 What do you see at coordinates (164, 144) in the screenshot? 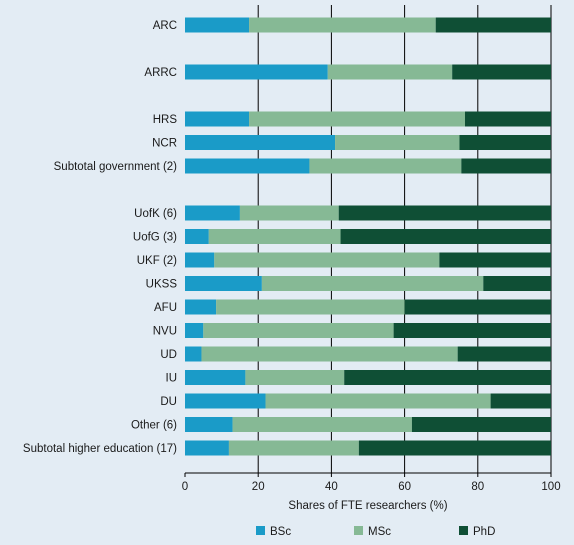
I see `category-label: NCR` at bounding box center [164, 144].